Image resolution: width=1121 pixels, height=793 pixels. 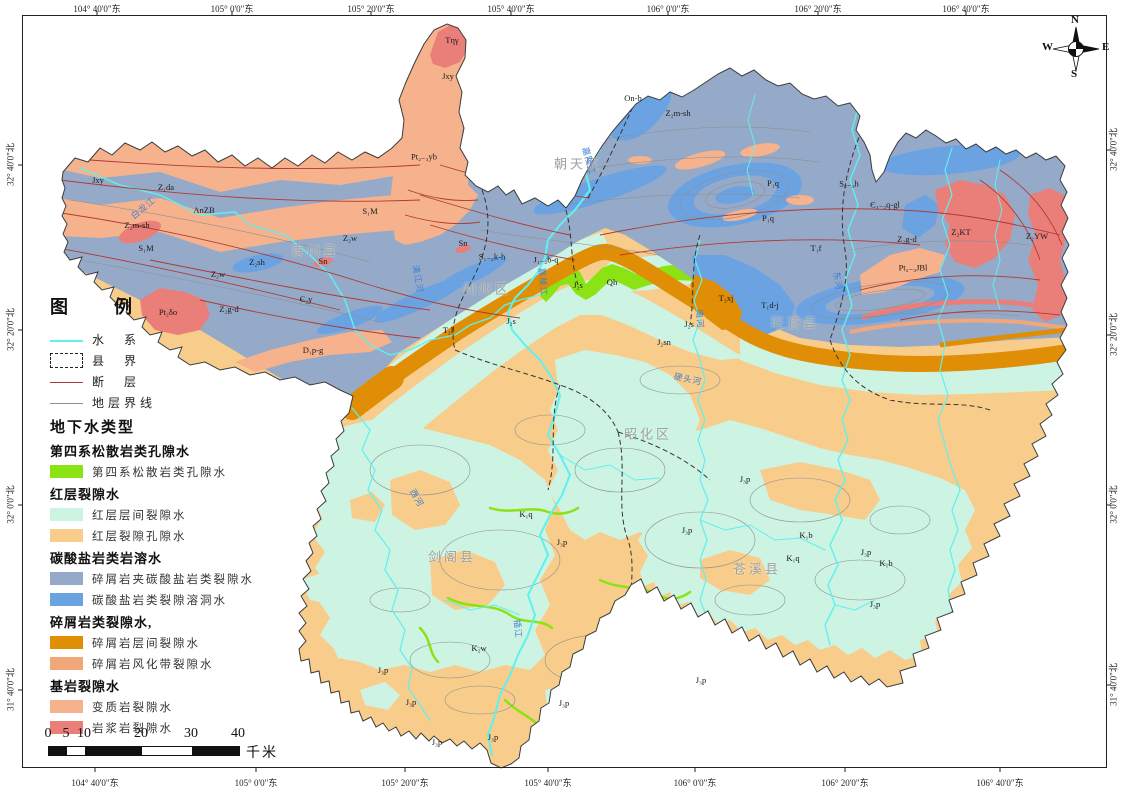 What do you see at coordinates (166, 187) in the screenshot?
I see `geo-unit-label: Z₁da` at bounding box center [166, 187].